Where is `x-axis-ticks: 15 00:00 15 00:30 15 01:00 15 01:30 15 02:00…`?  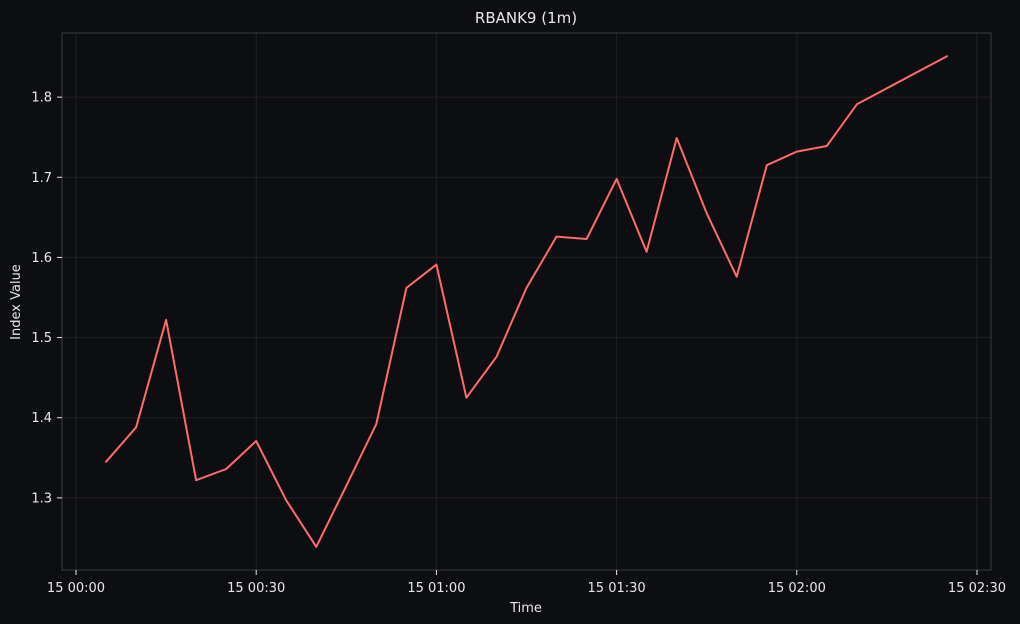 x-axis-ticks: 15 00:00 15 00:30 15 01:00 15 01:30 15 02:00… is located at coordinates (526, 583).